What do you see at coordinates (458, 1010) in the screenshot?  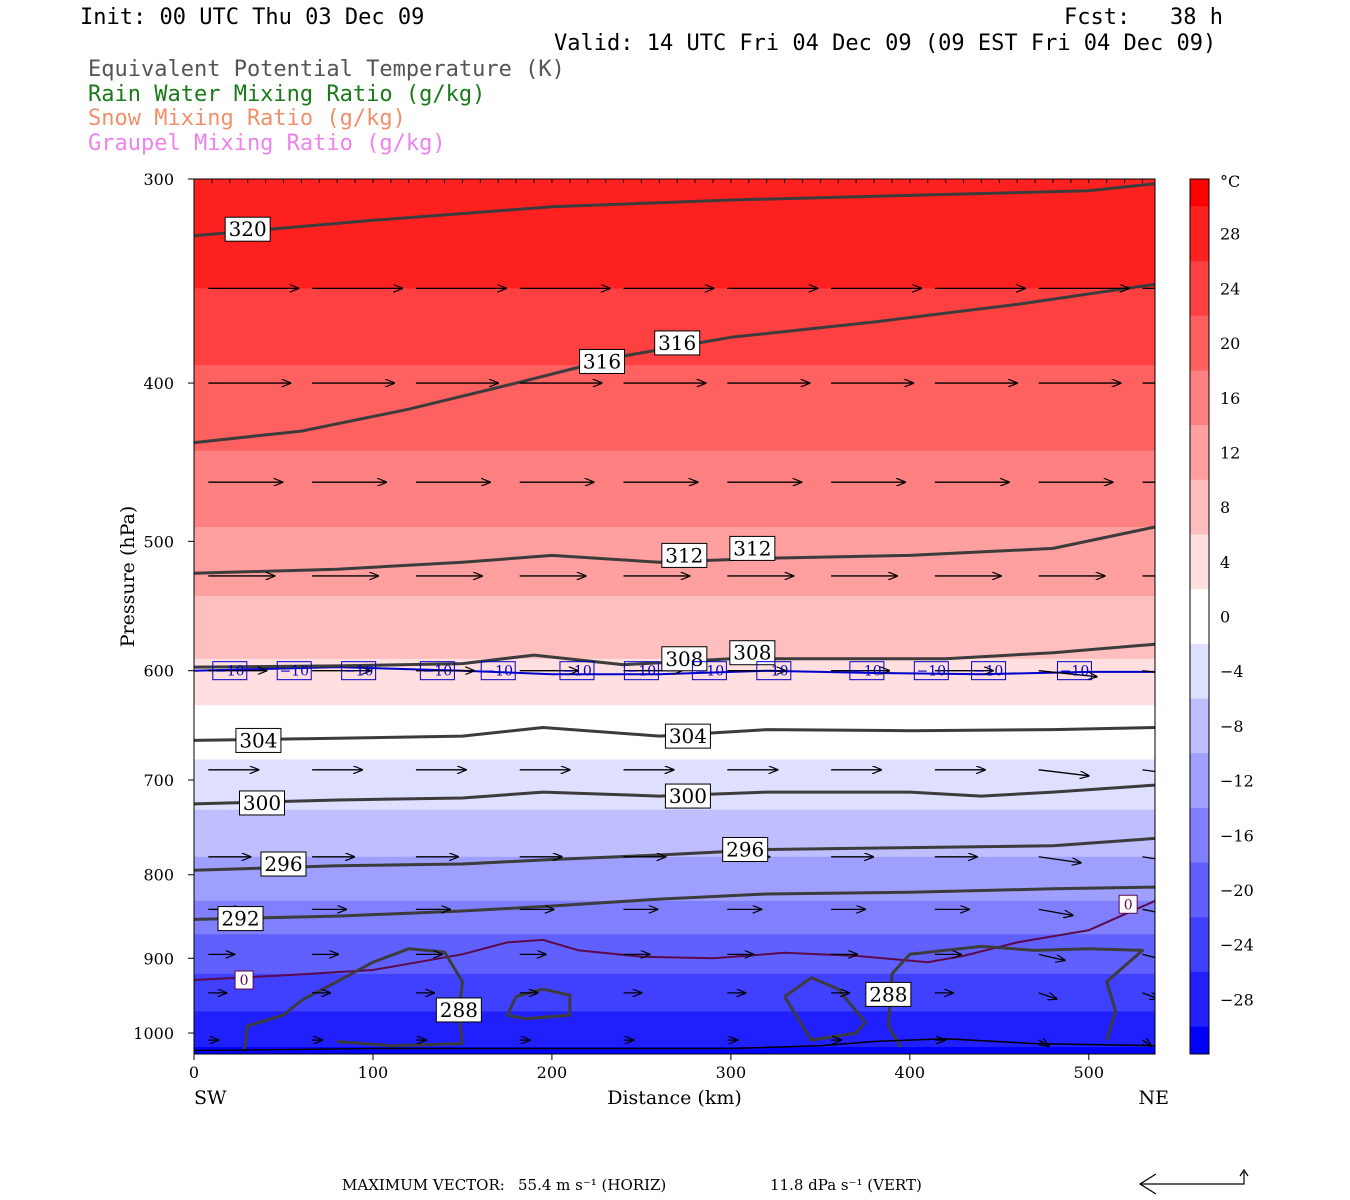 I see `label-theta-288-box` at bounding box center [458, 1010].